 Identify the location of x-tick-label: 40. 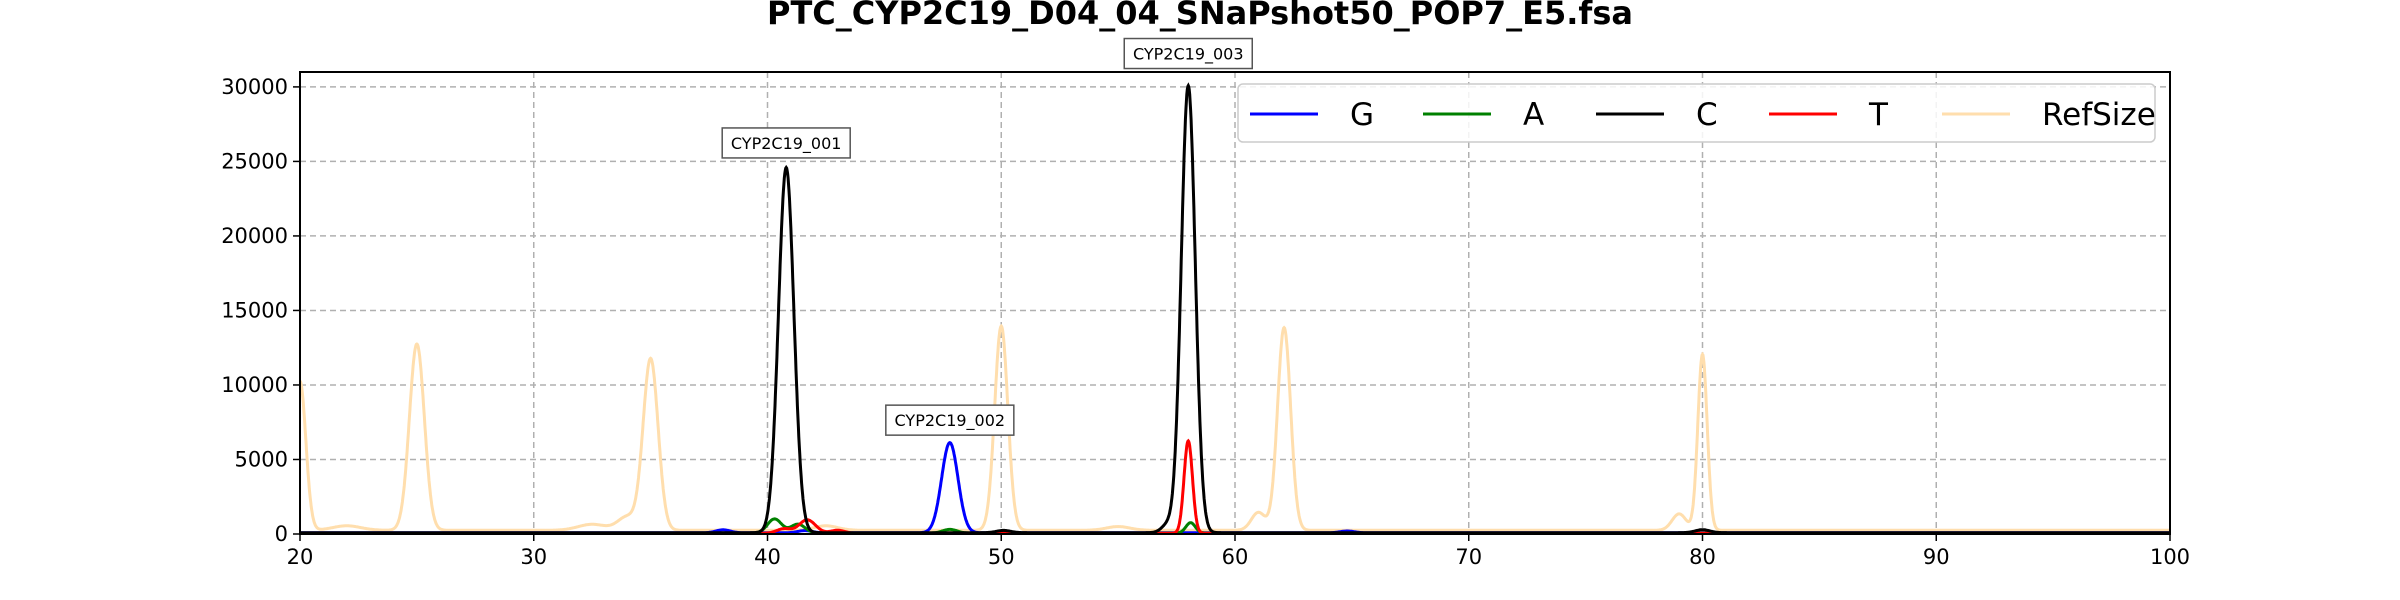
(767, 557).